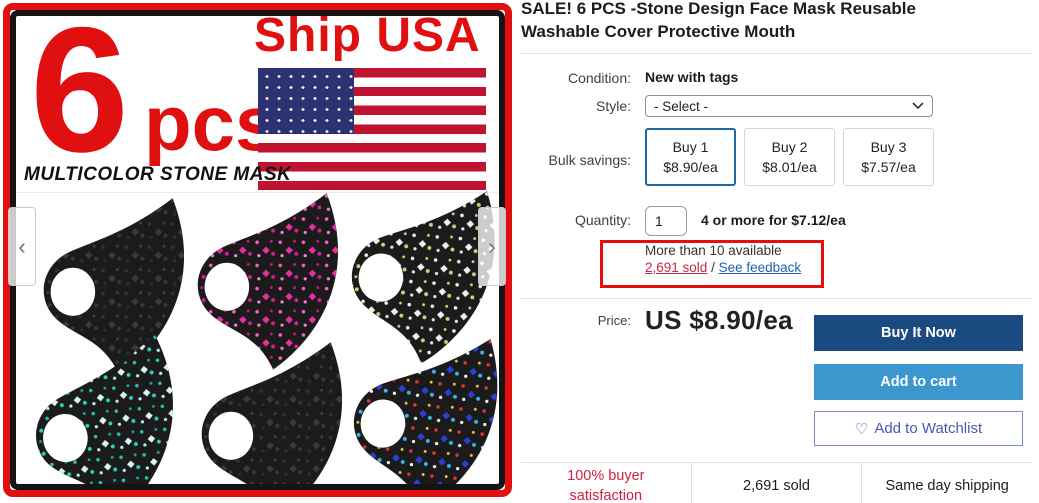 The width and height of the screenshot is (1039, 503). What do you see at coordinates (789, 167) in the screenshot?
I see `bulk-price: $8.01/ea` at bounding box center [789, 167].